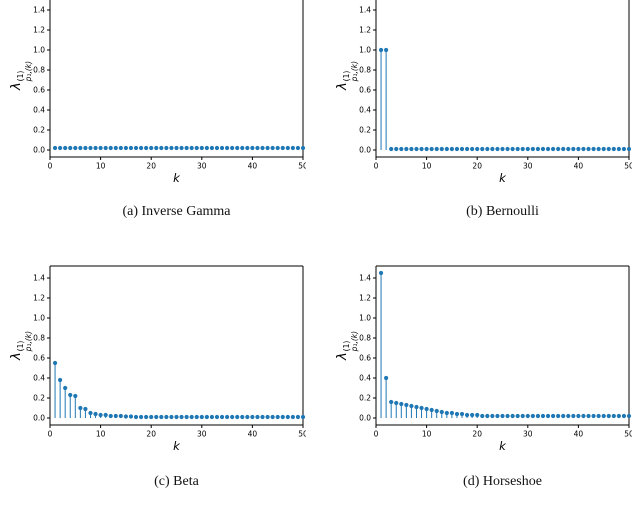 The width and height of the screenshot is (640, 509). What do you see at coordinates (502, 481) in the screenshot?
I see `caption-d: (d) Horseshoe` at bounding box center [502, 481].